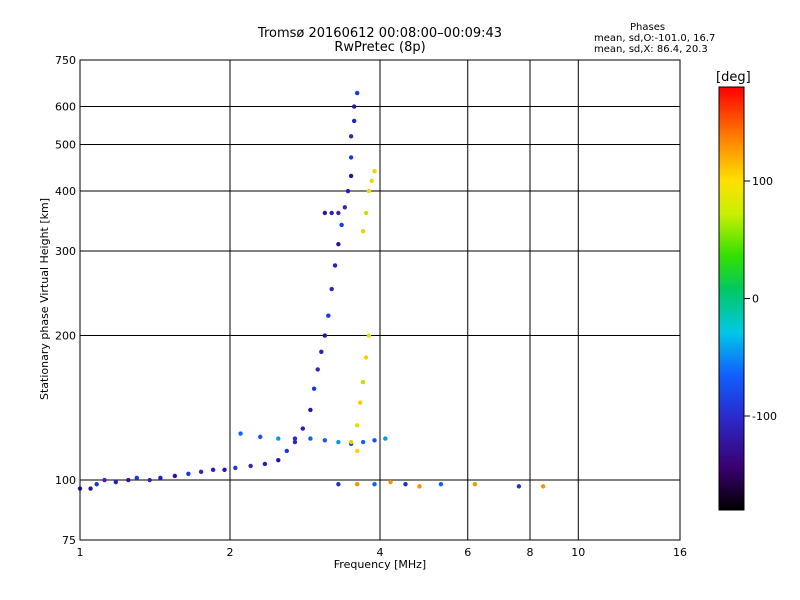 The width and height of the screenshot is (800, 600). Describe the element at coordinates (655, 38) in the screenshot. I see `stats-line-o: mean, sd,O:-101.0, 16.7` at that location.